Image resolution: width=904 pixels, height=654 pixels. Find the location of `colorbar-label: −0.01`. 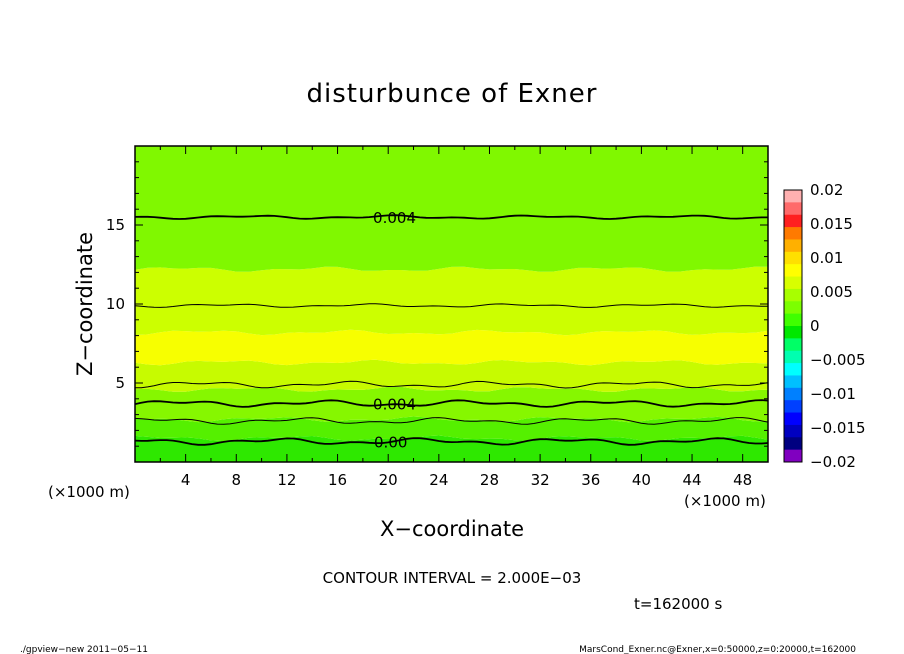

colorbar-label: −0.01 is located at coordinates (833, 394).